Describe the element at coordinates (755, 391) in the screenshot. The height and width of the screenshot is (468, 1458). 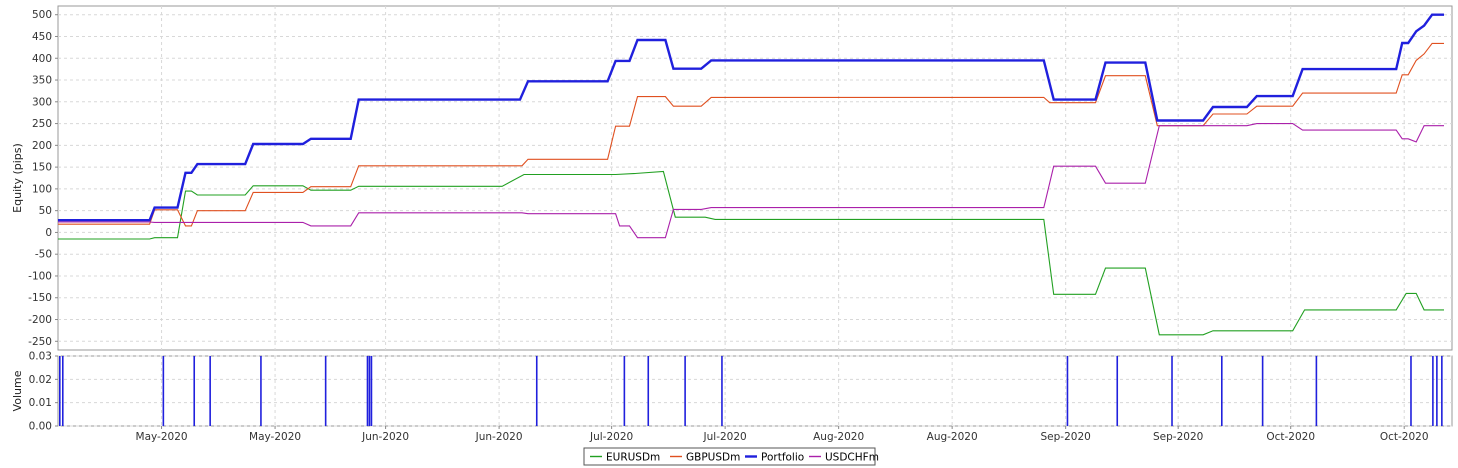
I see `volume-plot-area` at that location.